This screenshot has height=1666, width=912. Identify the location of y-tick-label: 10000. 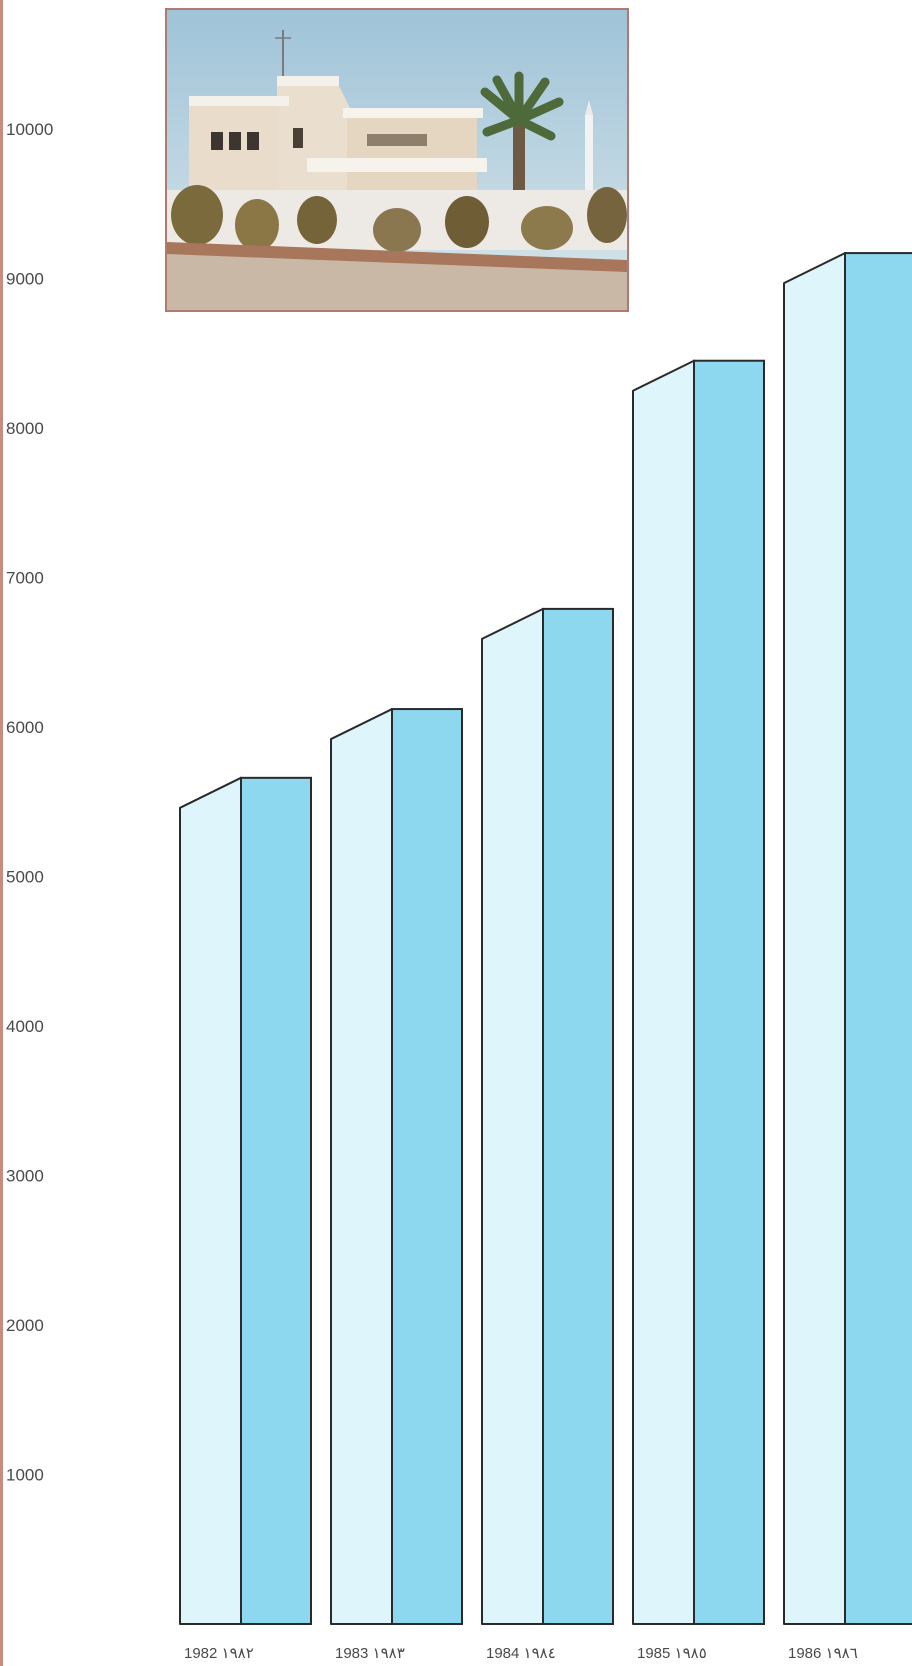
(29, 129).